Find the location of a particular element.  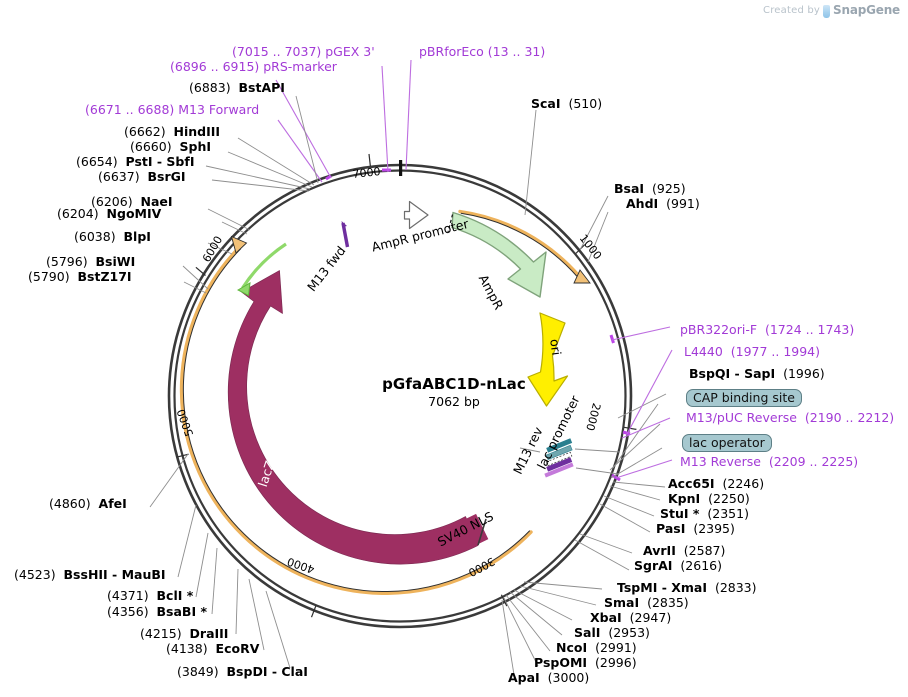

label-bspdi-clai: (3849) BspDI - ClaI is located at coordinates (242, 671).